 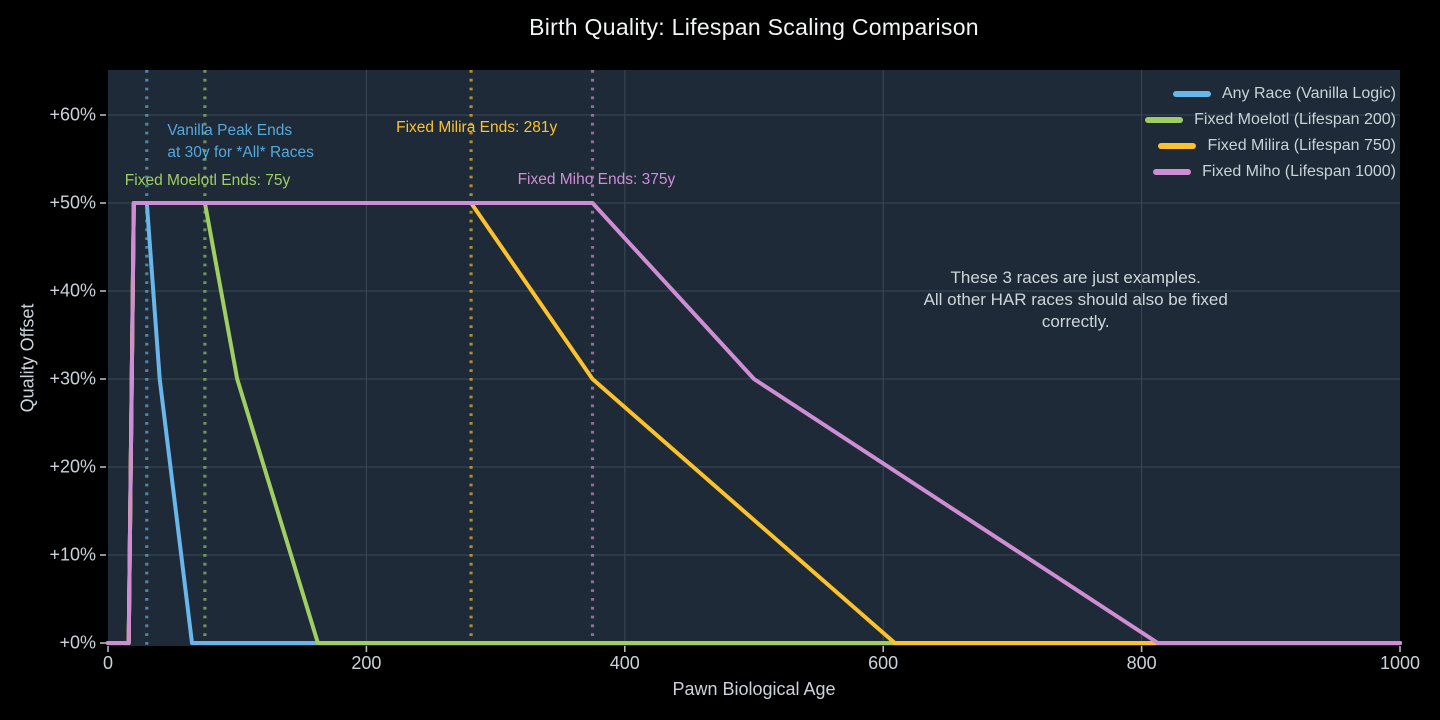 What do you see at coordinates (108, 663) in the screenshot?
I see `x-tick-label: 0` at bounding box center [108, 663].